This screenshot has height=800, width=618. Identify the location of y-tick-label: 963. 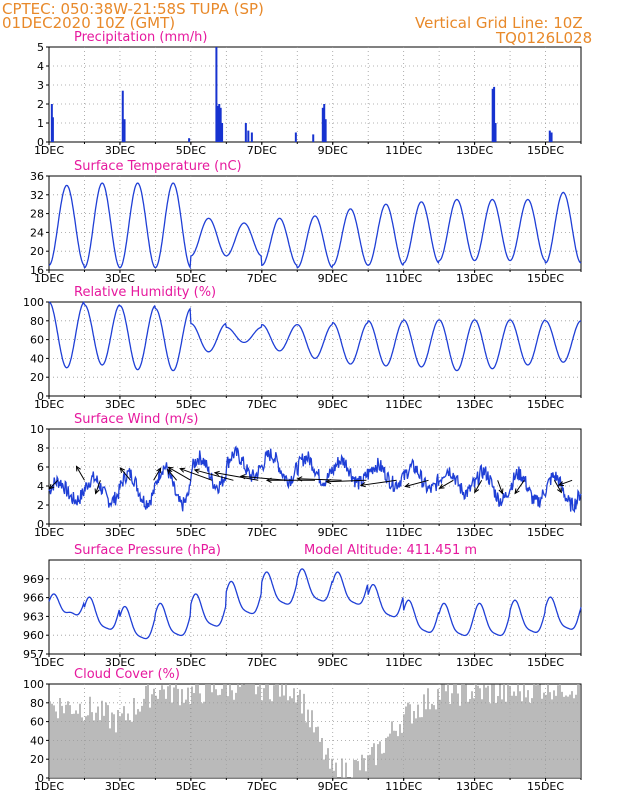
(33, 616).